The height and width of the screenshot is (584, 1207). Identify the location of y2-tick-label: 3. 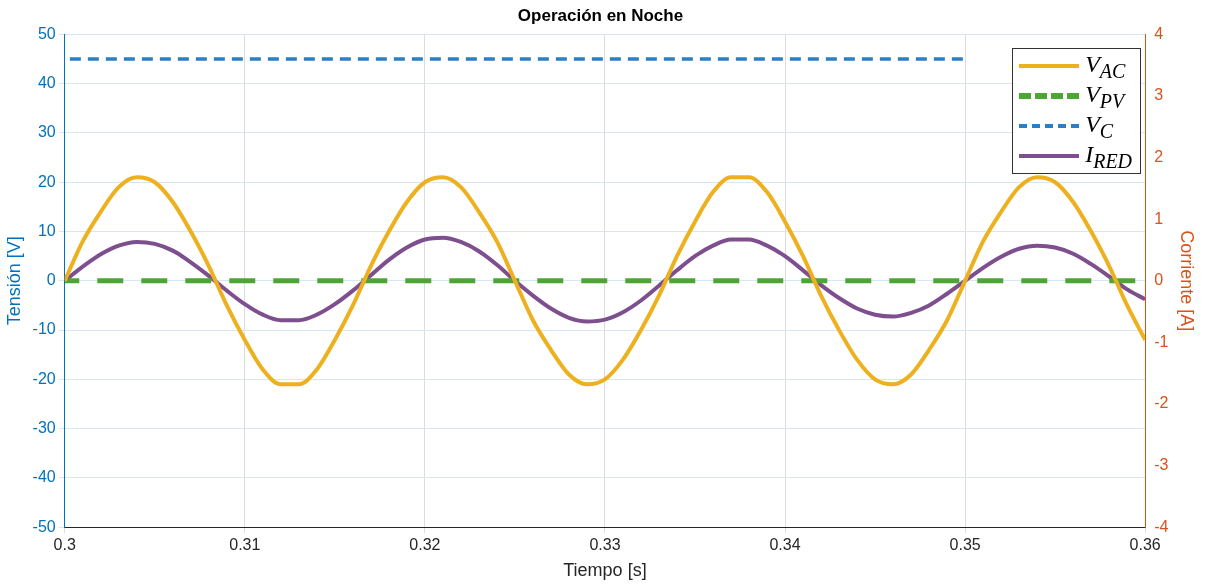
(1159, 95).